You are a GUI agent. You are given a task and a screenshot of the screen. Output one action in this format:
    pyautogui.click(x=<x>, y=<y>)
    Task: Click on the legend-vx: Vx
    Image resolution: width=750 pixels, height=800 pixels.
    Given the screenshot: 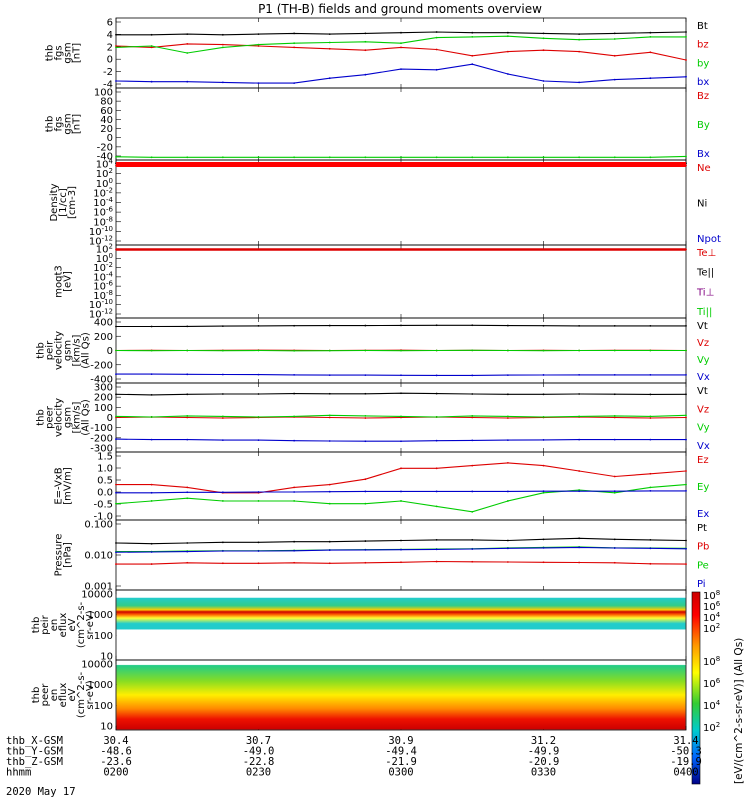 What is the action you would take?
    pyautogui.click(x=703, y=446)
    